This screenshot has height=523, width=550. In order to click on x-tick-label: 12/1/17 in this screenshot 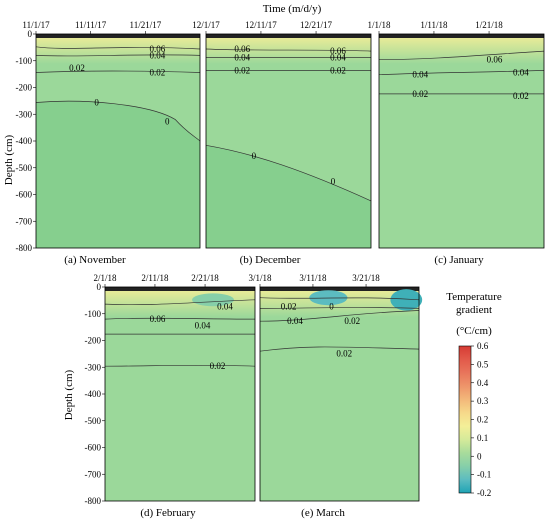, I will do `click(206, 25)`.